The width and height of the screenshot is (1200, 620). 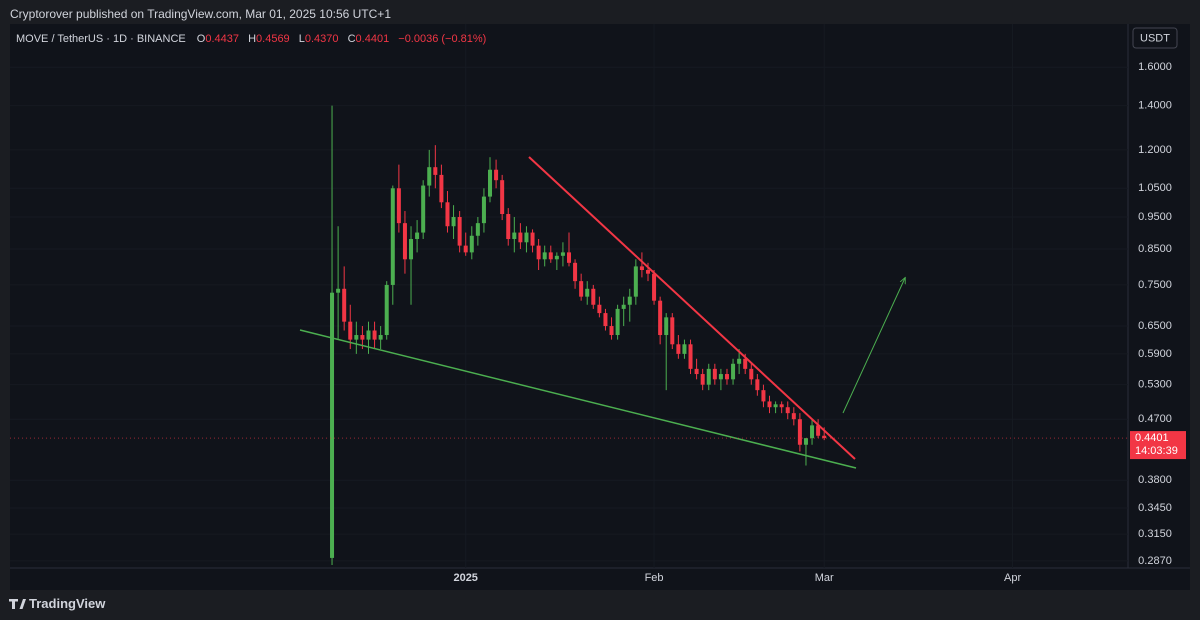 I want to click on resistance-trendline, so click(x=692, y=308).